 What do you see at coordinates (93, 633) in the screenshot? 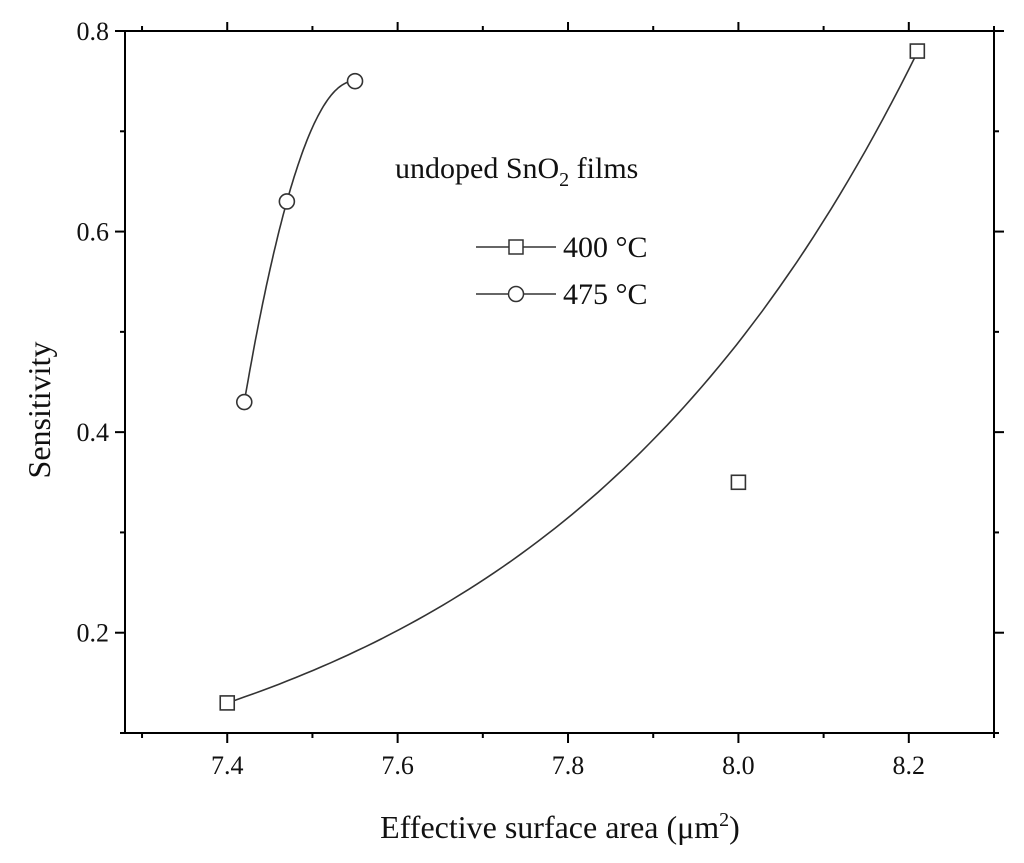
I see `y-tick-label: 0.2` at bounding box center [93, 633].